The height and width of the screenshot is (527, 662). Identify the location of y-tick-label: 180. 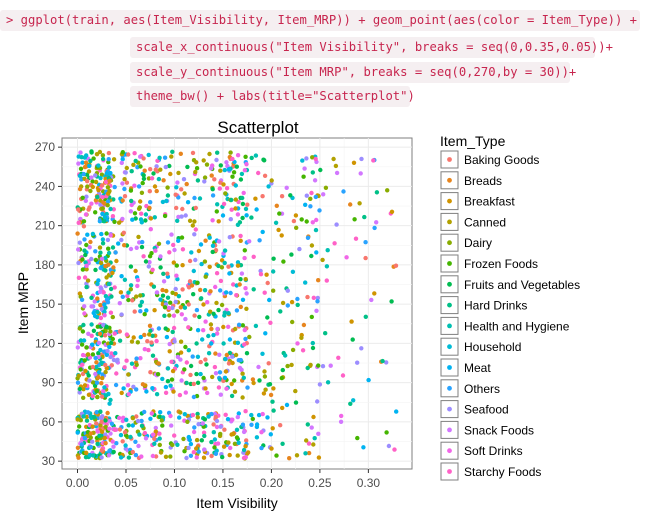
(45, 265).